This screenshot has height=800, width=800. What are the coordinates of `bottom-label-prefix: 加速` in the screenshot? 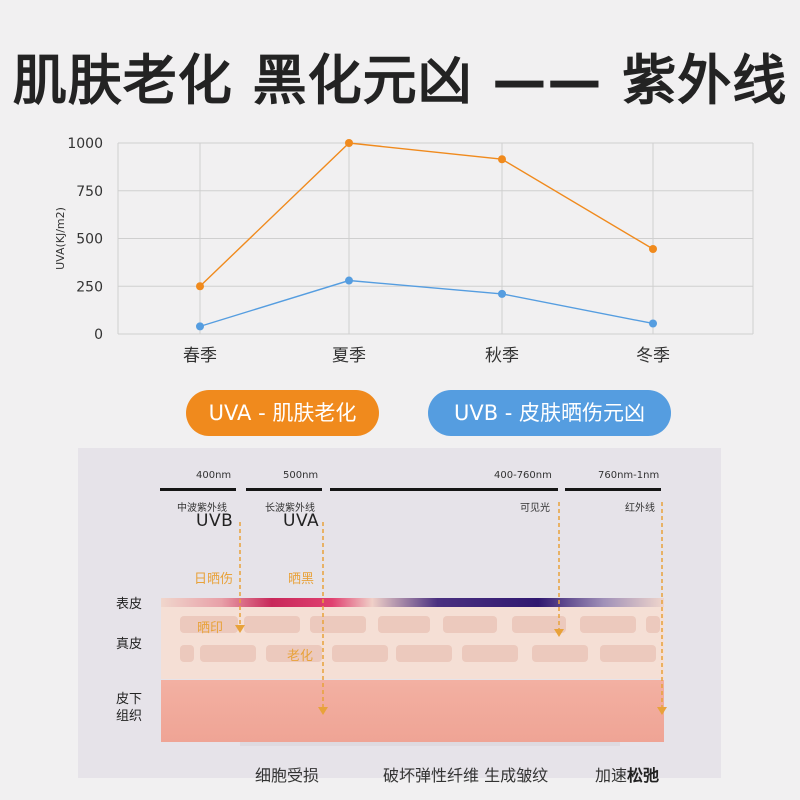 It's located at (611, 775).